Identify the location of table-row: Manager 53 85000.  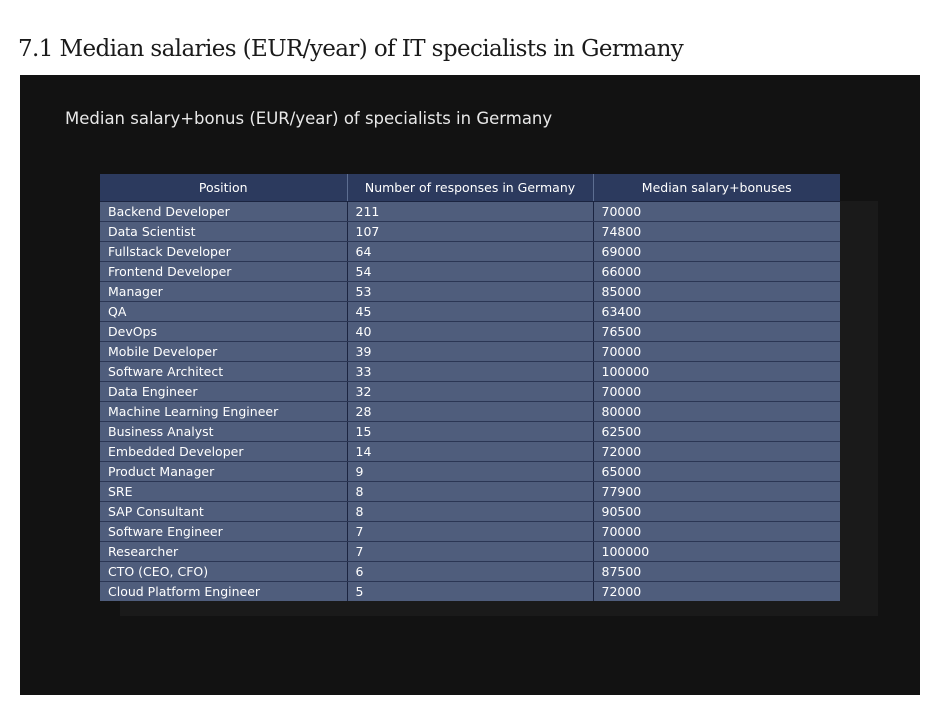
(470, 291).